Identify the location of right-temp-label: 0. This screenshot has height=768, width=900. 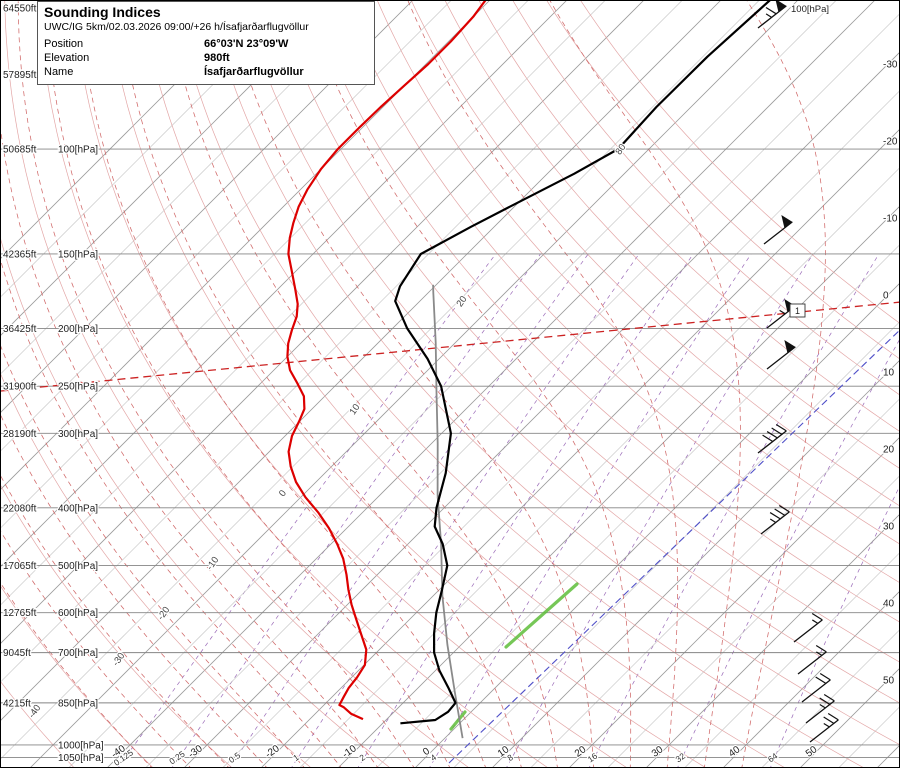
(886, 296).